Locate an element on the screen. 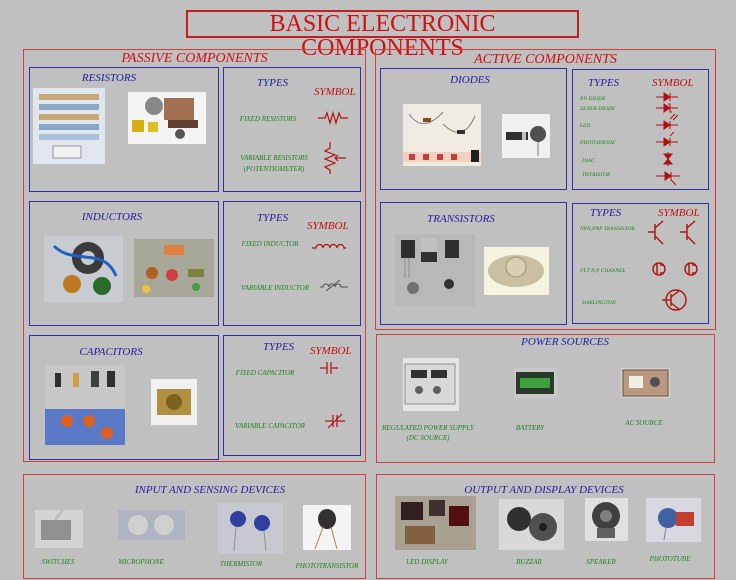 This screenshot has height=580, width=736. photodiode-symbol is located at coordinates (667, 139).